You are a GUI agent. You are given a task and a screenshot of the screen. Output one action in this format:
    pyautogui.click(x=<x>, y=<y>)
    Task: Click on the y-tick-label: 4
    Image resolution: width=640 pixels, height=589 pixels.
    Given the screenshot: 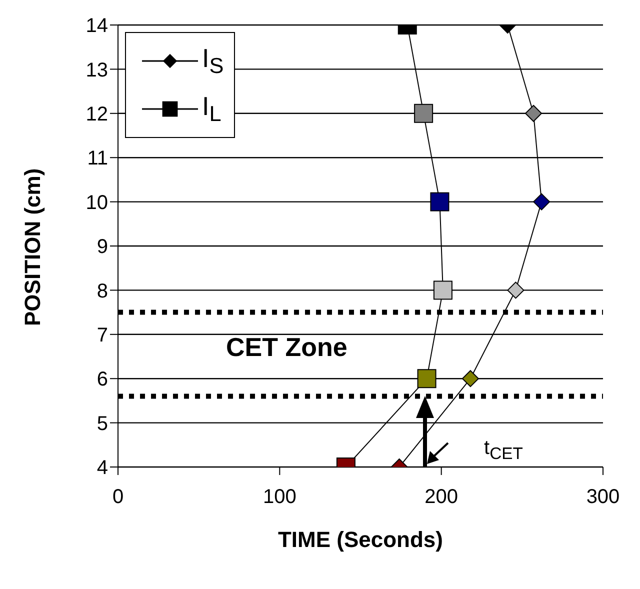 What is the action you would take?
    pyautogui.click(x=102, y=468)
    